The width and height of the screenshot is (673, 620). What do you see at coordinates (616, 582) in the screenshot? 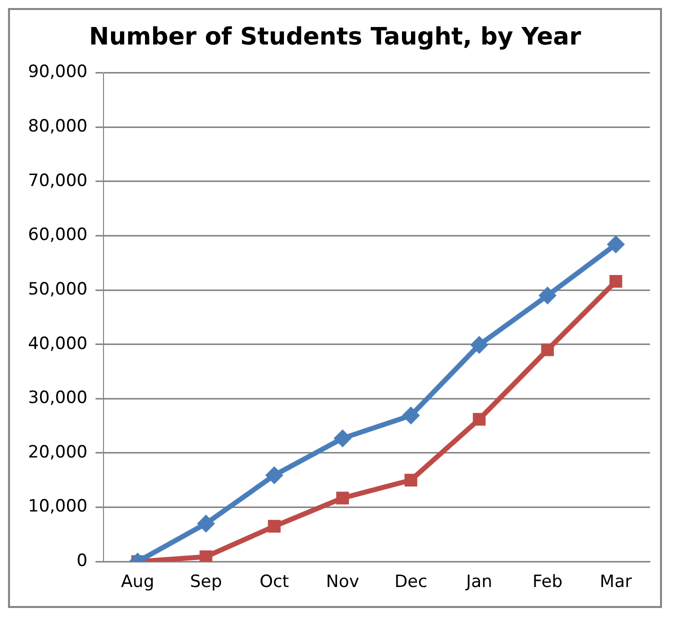
I see `x-tick-label: Mar` at bounding box center [616, 582].